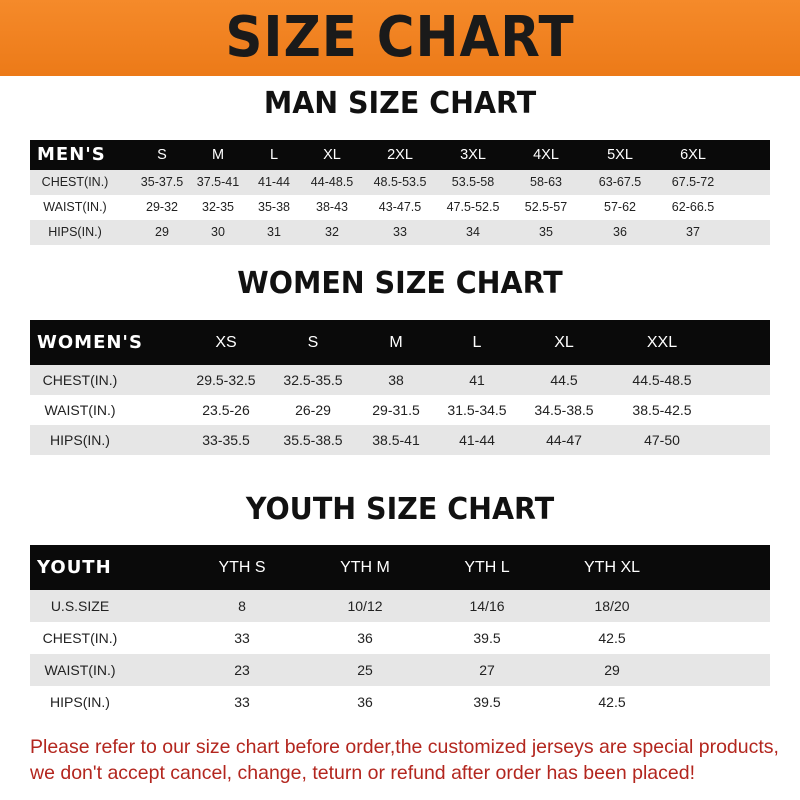  Describe the element at coordinates (662, 380) in the screenshot. I see `table-cell: 44.5-48.5` at that location.